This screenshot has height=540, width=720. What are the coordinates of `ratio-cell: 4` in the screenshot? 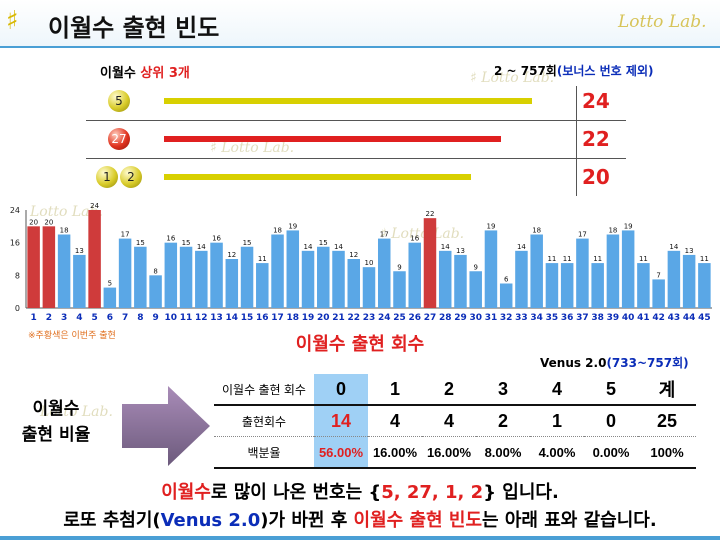 It's located at (449, 421).